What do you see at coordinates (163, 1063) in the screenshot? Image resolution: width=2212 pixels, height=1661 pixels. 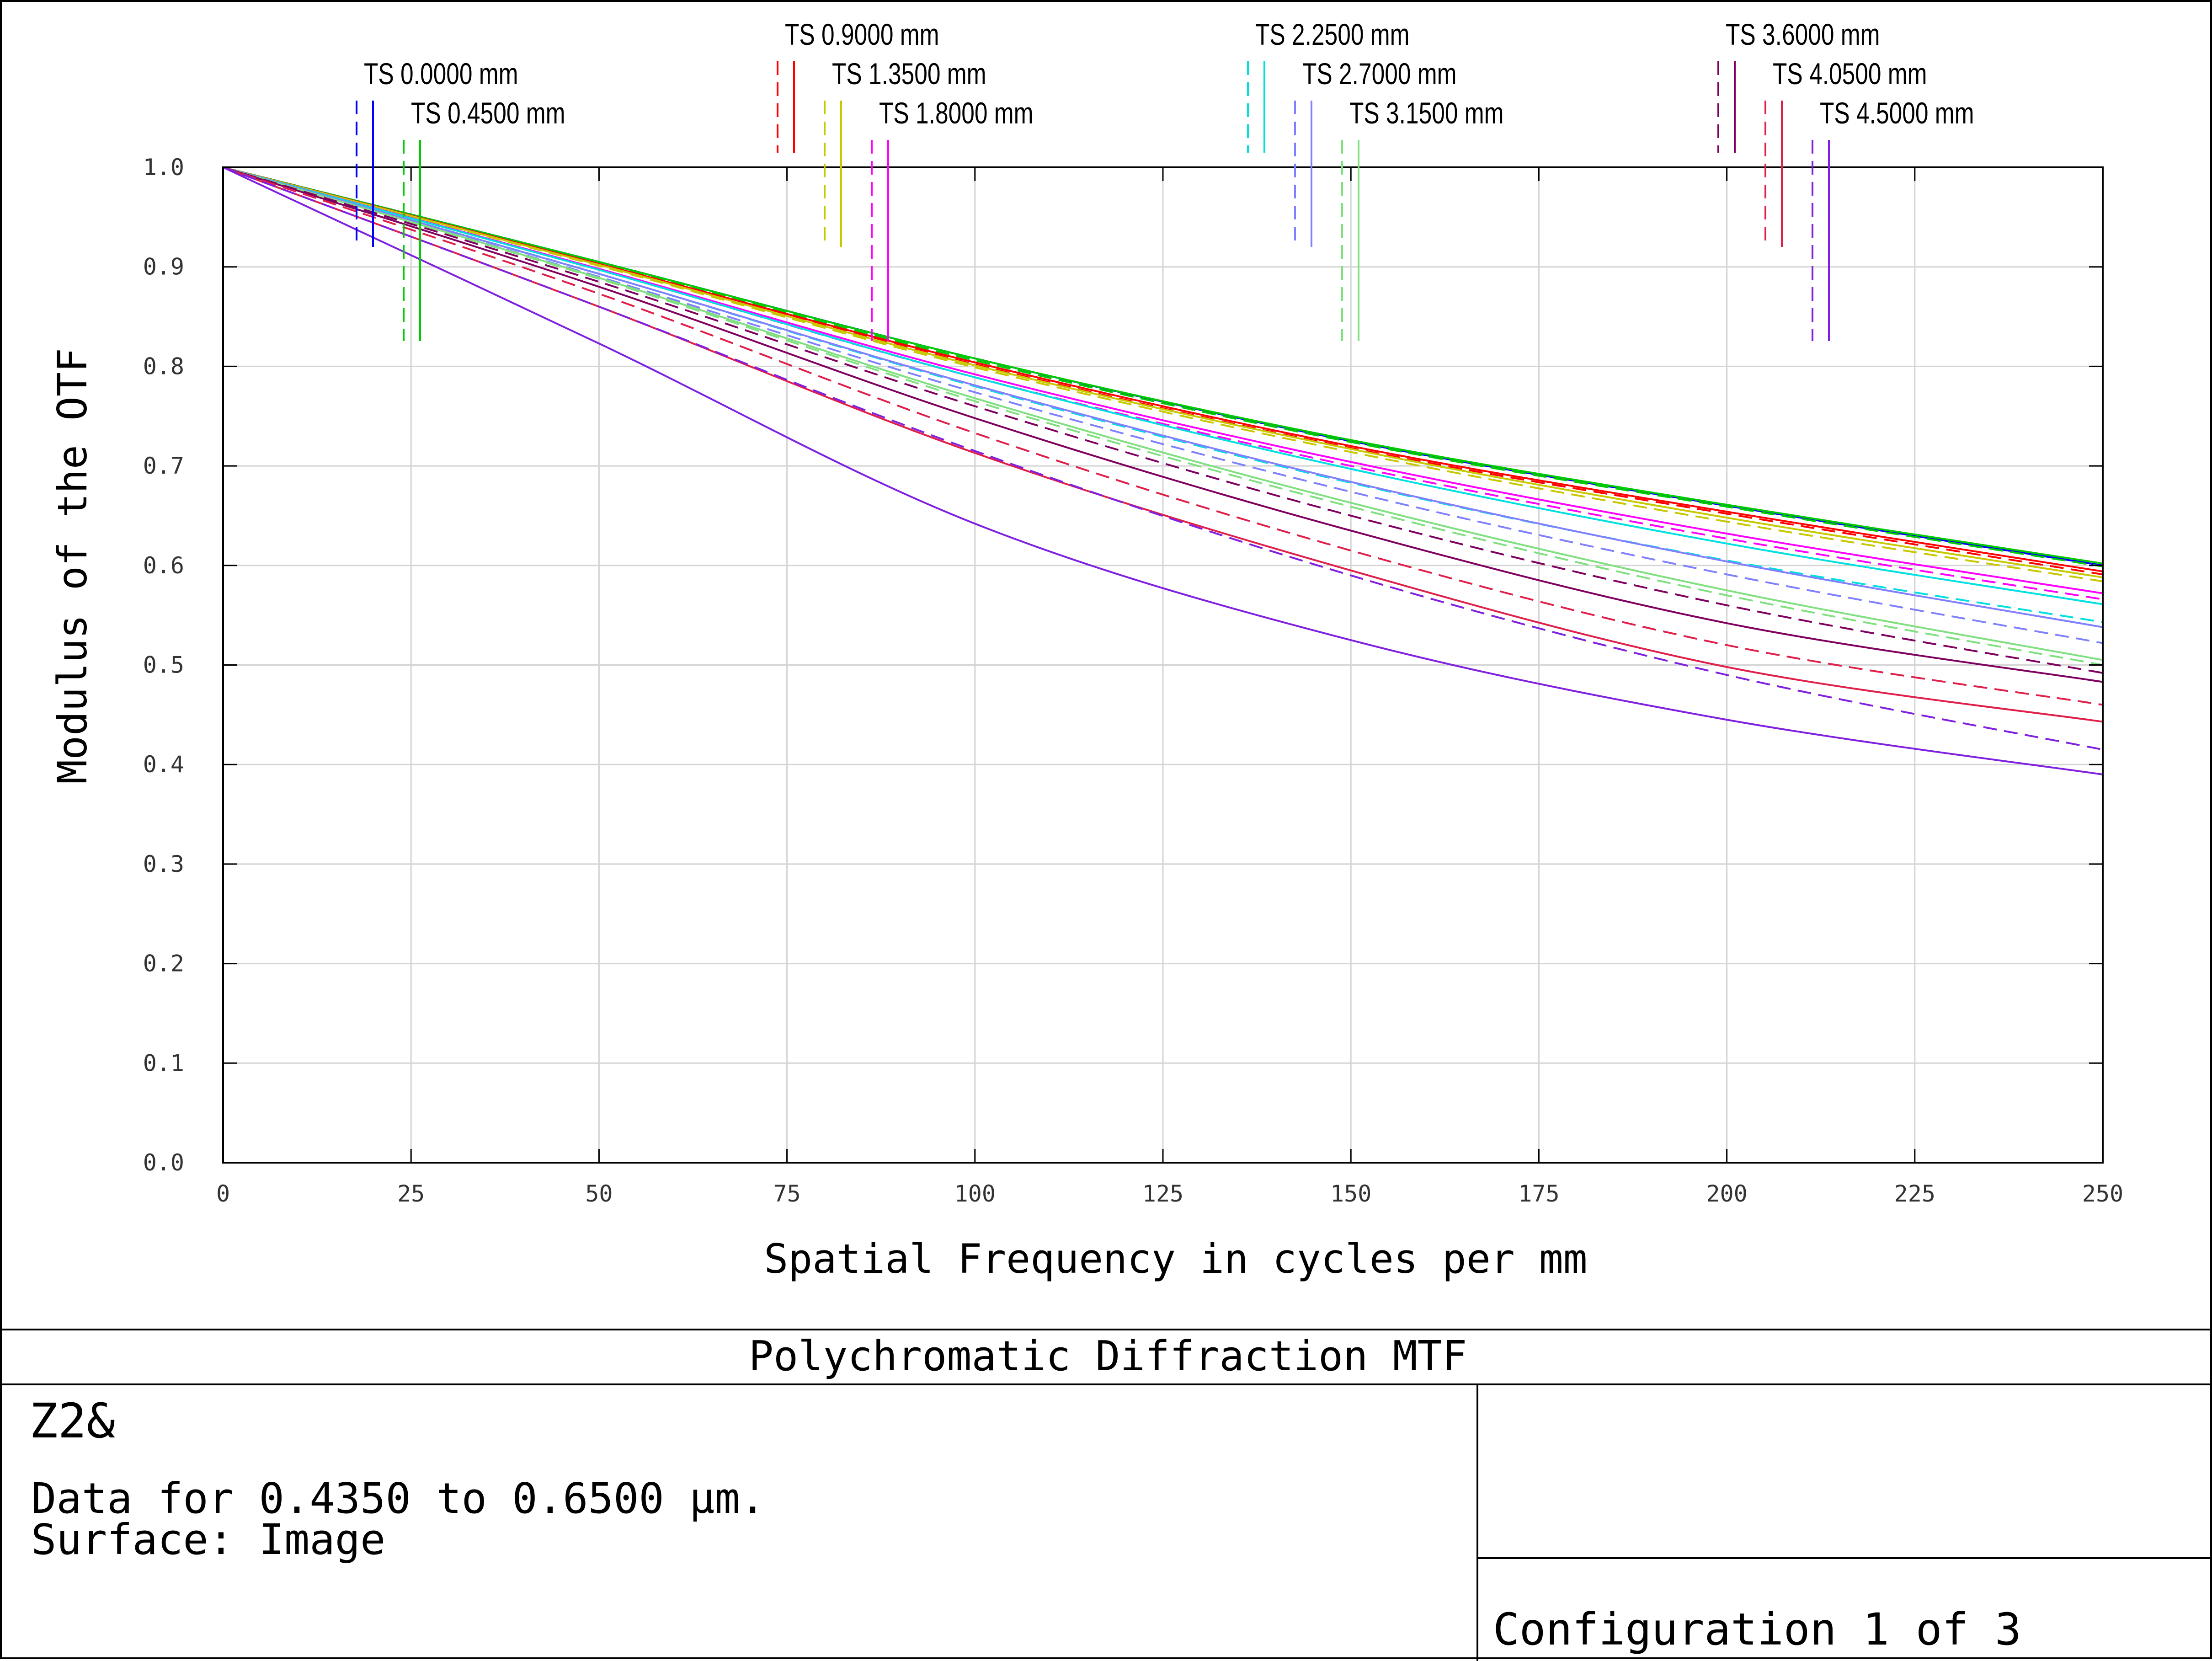 I see `y-tick-label-1: 0.1` at bounding box center [163, 1063].